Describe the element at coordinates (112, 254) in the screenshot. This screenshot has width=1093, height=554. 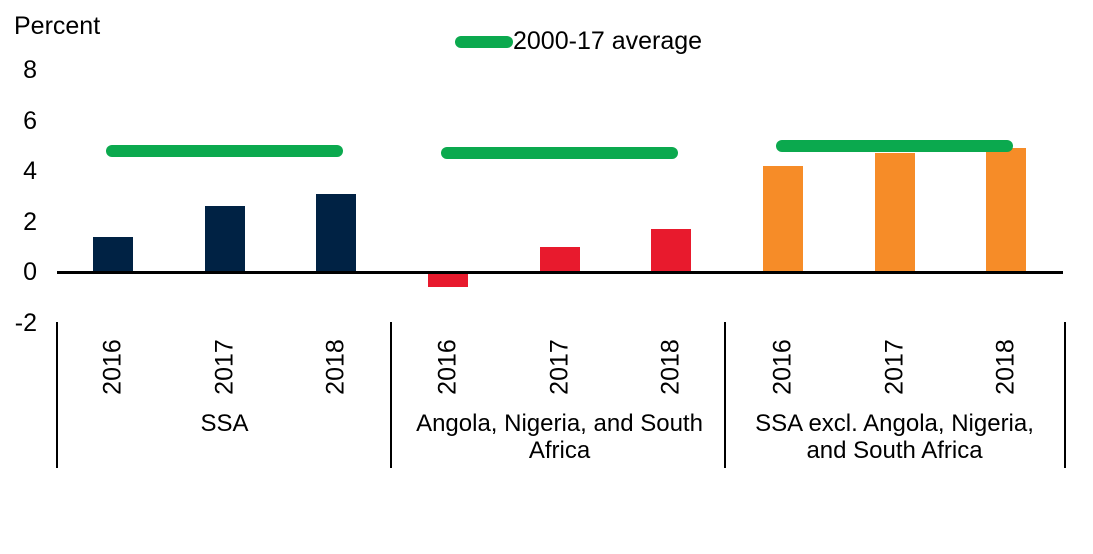
I see `bar-2016-group1` at that location.